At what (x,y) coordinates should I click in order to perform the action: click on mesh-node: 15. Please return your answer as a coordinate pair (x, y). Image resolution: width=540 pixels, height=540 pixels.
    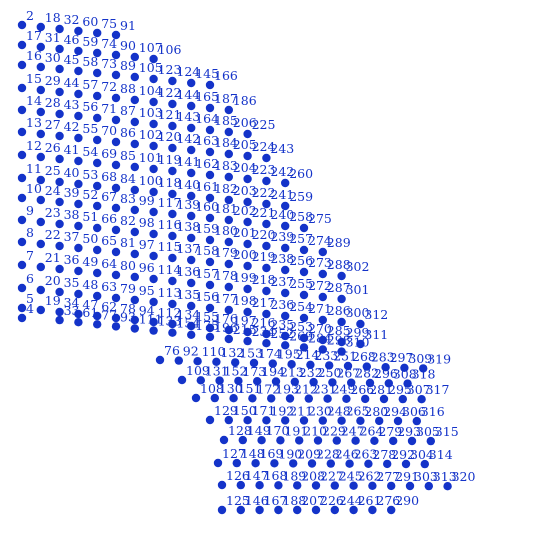
    Looking at the image, I should click on (29, 82).